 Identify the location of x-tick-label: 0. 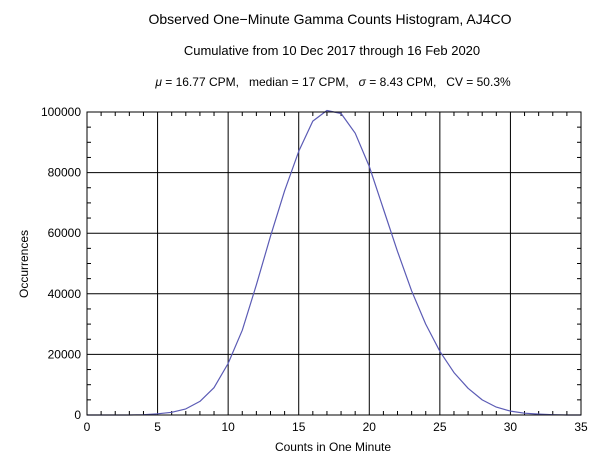
(87, 427).